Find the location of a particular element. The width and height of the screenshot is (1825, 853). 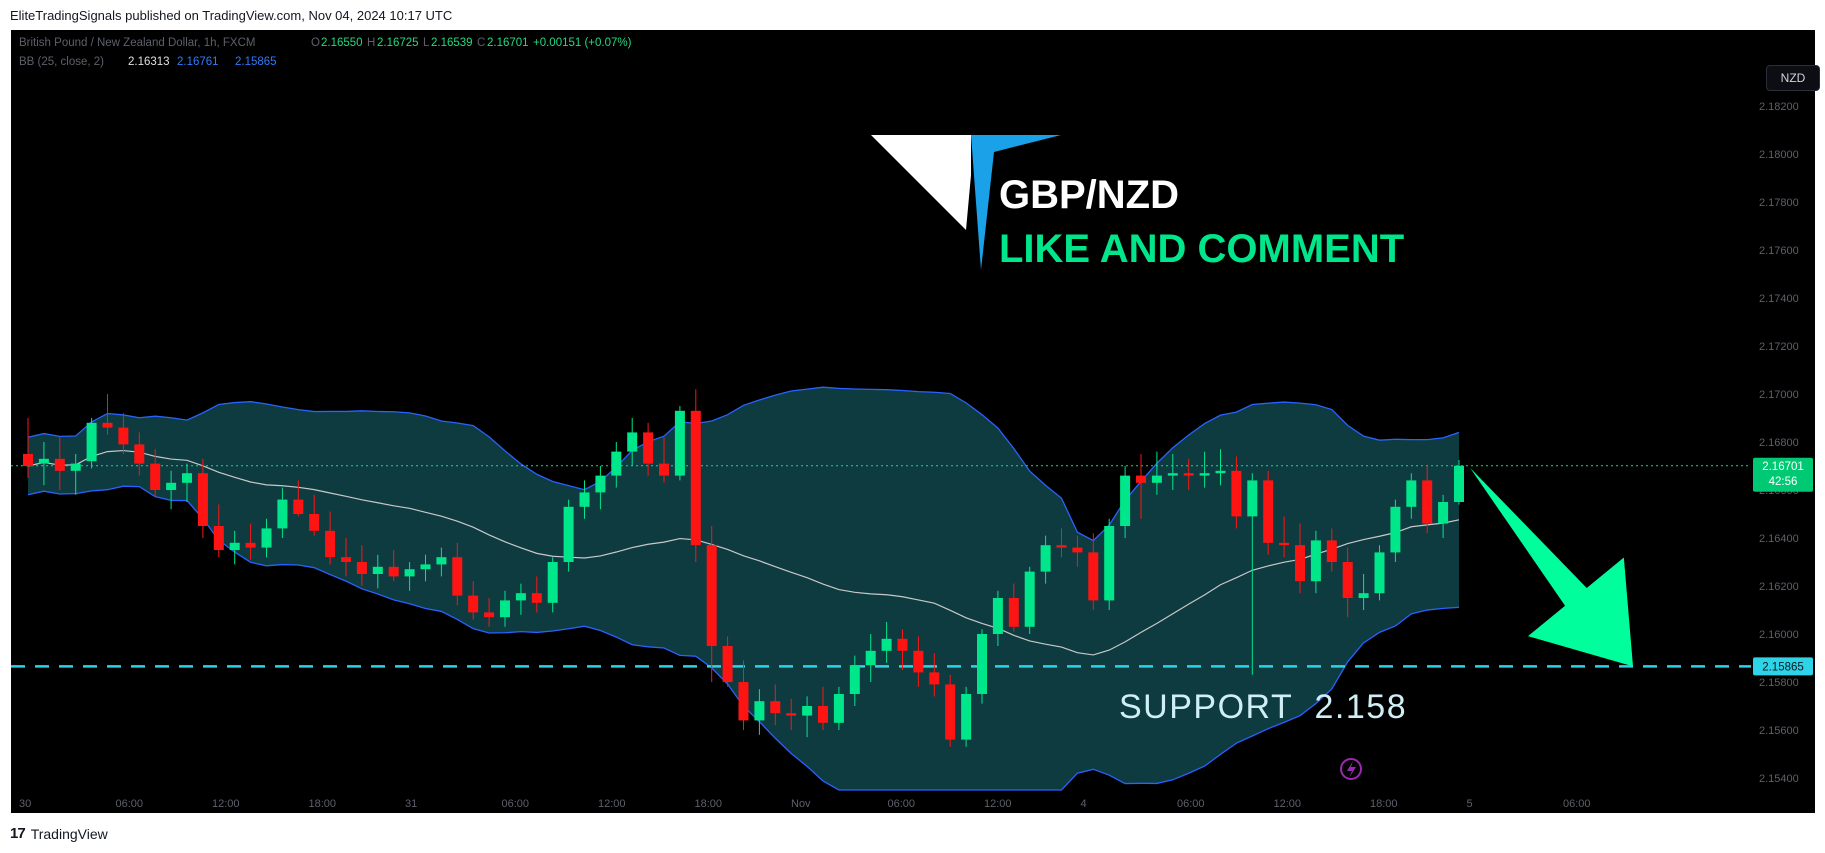

y-tick-label: 2.16800 is located at coordinates (1779, 443).